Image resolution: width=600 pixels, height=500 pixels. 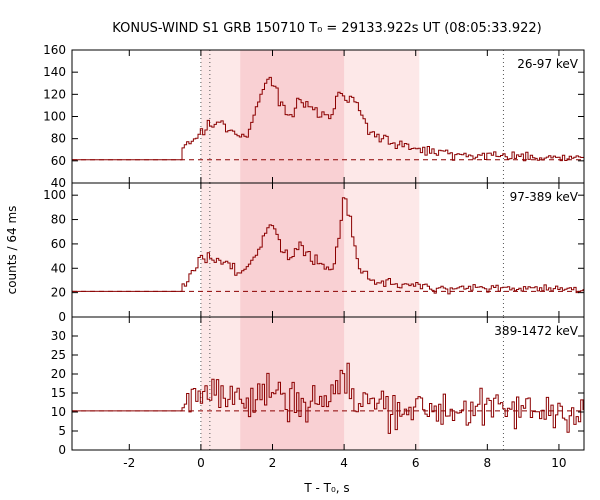 What do you see at coordinates (558, 463) in the screenshot?
I see `x-tick-label: 10` at bounding box center [558, 463].